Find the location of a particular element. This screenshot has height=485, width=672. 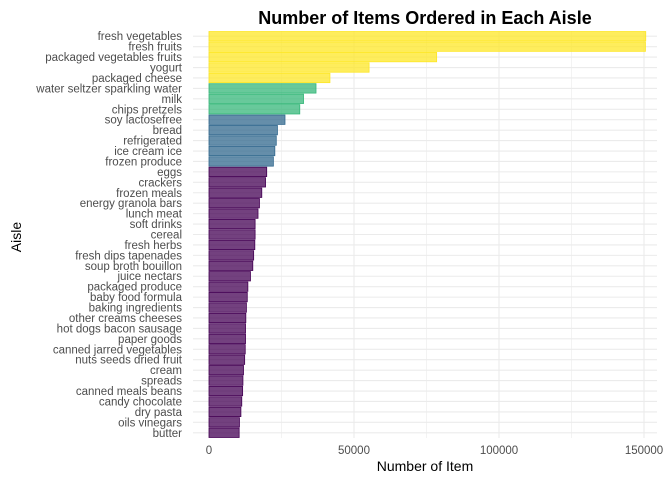

y-tick-label: canned jarred vegetables is located at coordinates (117, 350).